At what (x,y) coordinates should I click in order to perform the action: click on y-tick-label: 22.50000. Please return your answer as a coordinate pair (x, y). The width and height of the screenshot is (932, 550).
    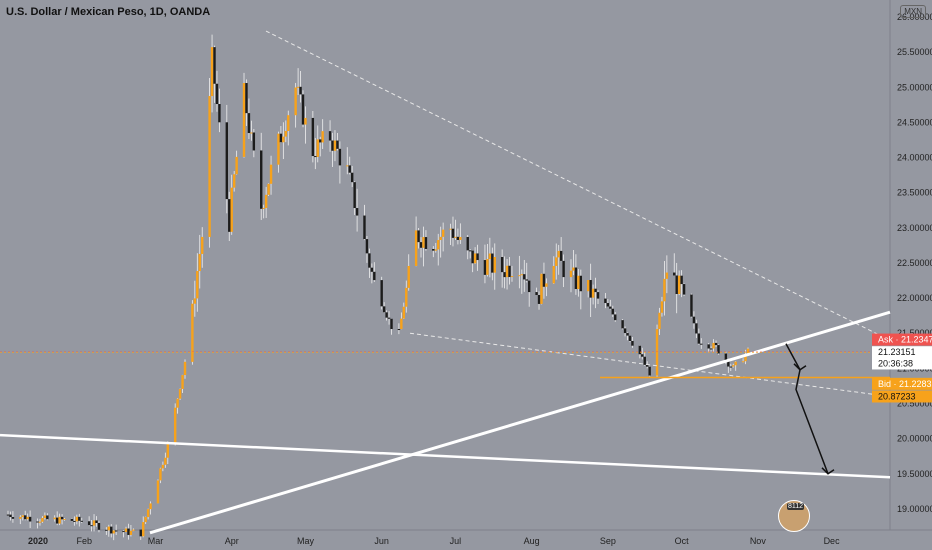
    Looking at the image, I should click on (914, 263).